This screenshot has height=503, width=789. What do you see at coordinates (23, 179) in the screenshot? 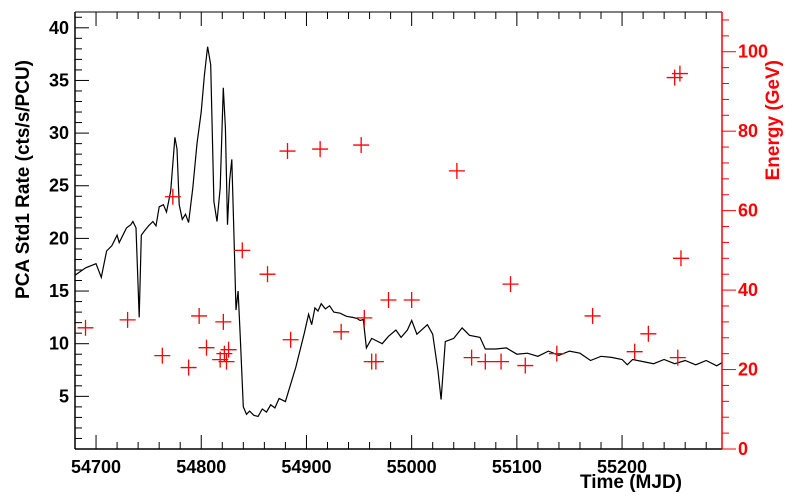
I see `y-left-axis-title: PCA Std1 Rate (cts/s/PCU)` at bounding box center [23, 179].